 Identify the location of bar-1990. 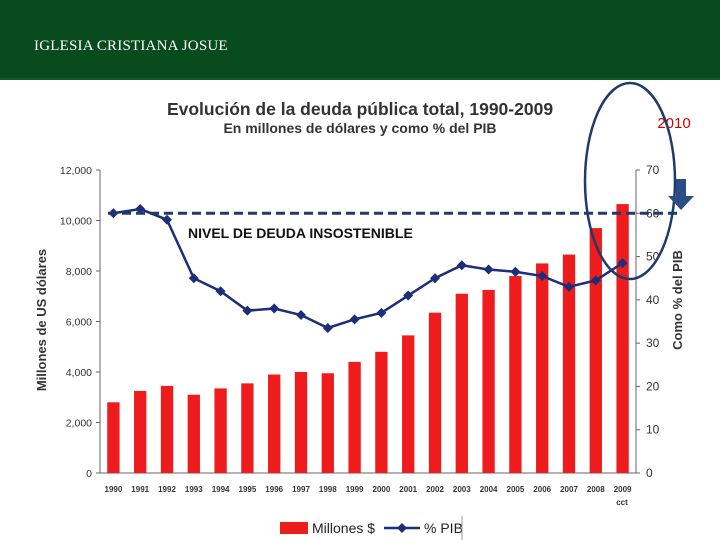
(113, 437).